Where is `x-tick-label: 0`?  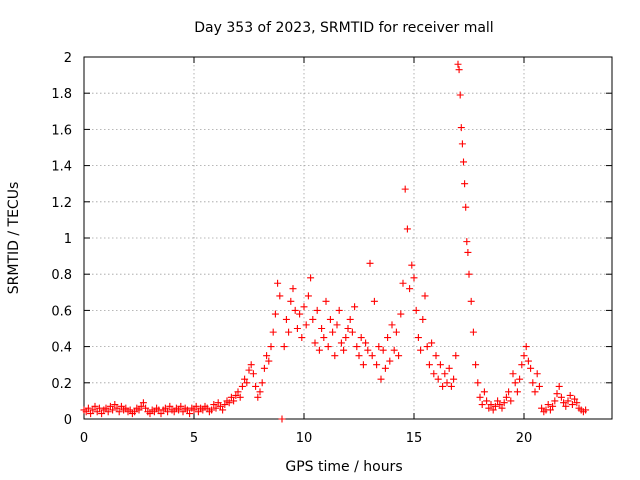 x-tick-label: 0 is located at coordinates (84, 438).